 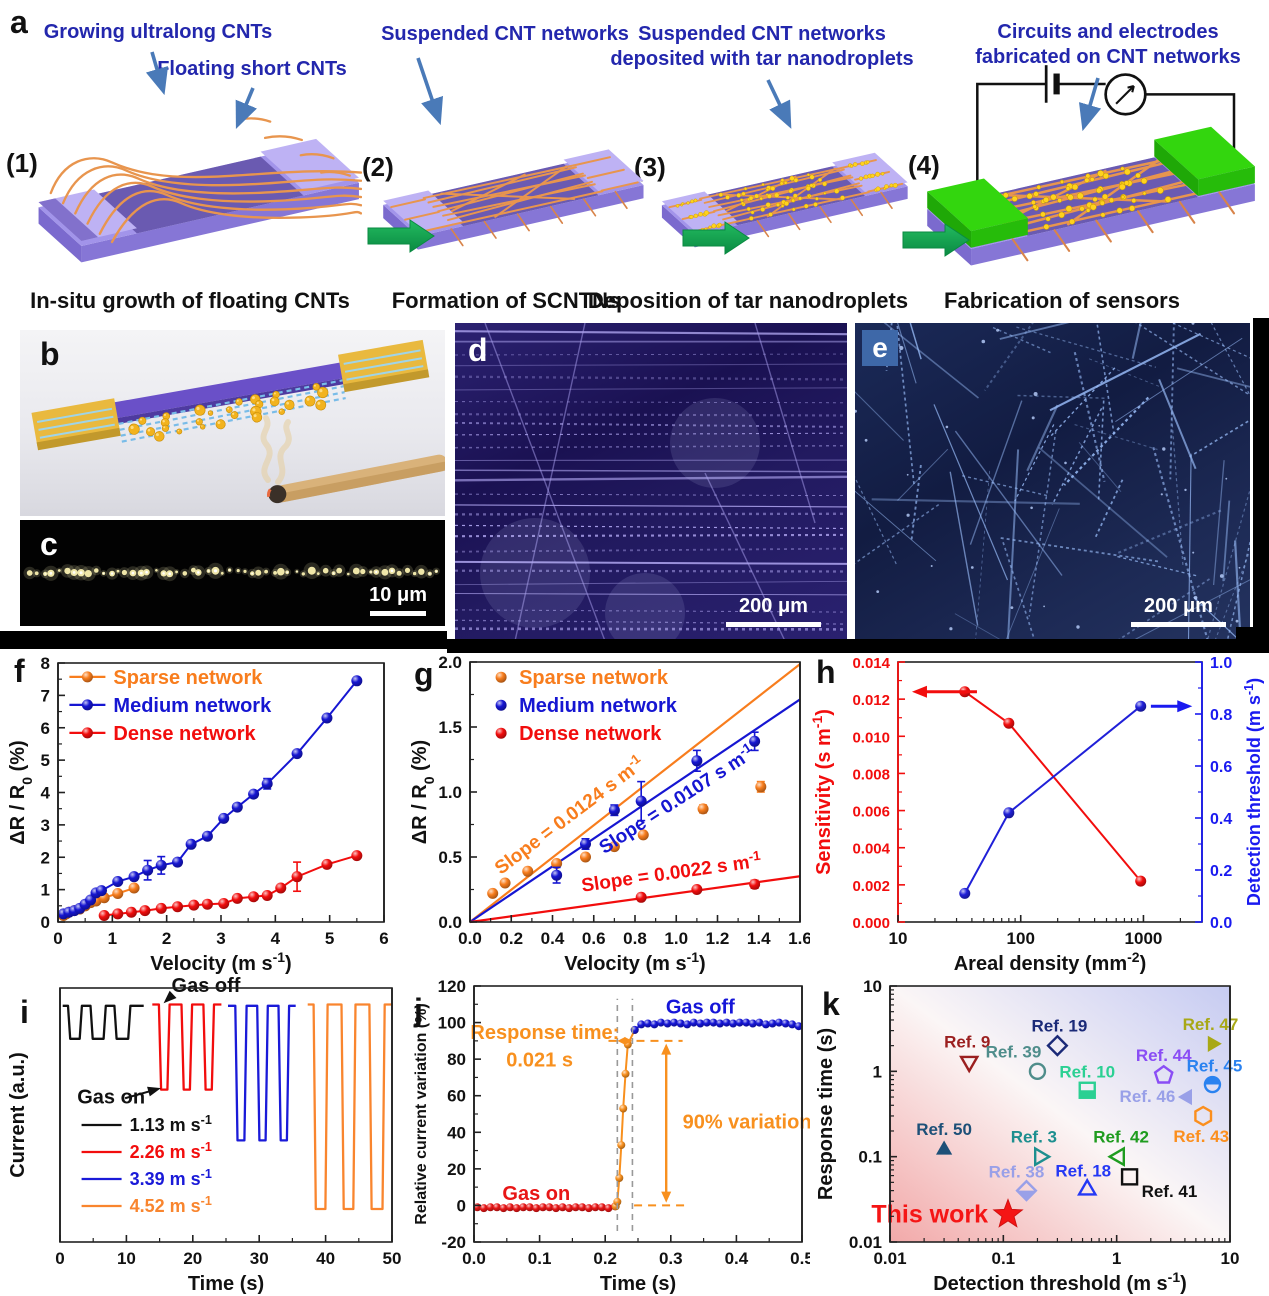 What do you see at coordinates (759, 938) in the screenshot?
I see `svg-text: 1.4` at bounding box center [759, 938].